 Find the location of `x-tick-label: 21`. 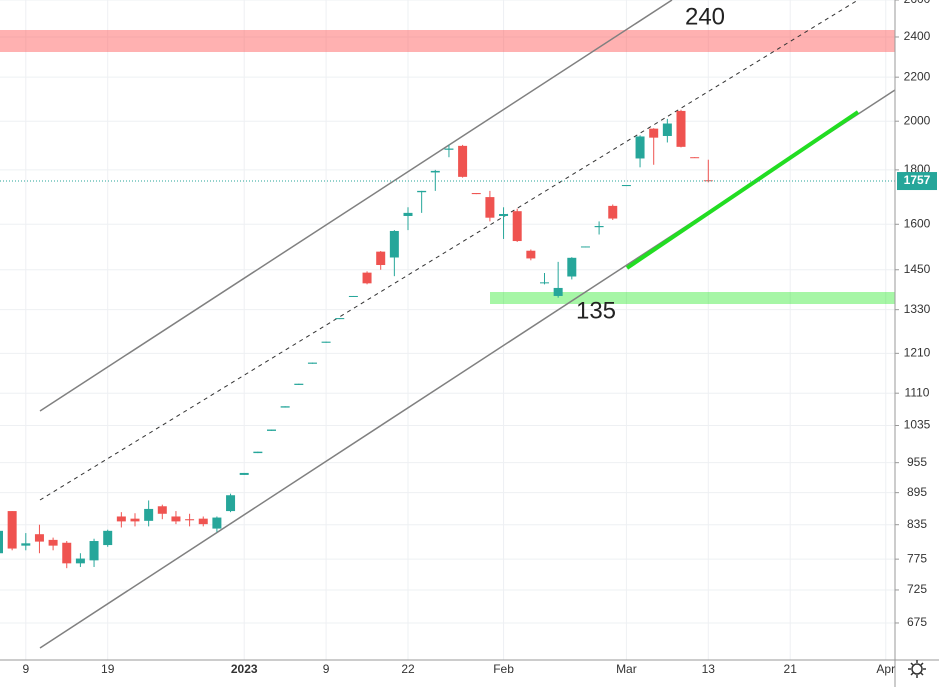

x-tick-label: 21 is located at coordinates (791, 669).